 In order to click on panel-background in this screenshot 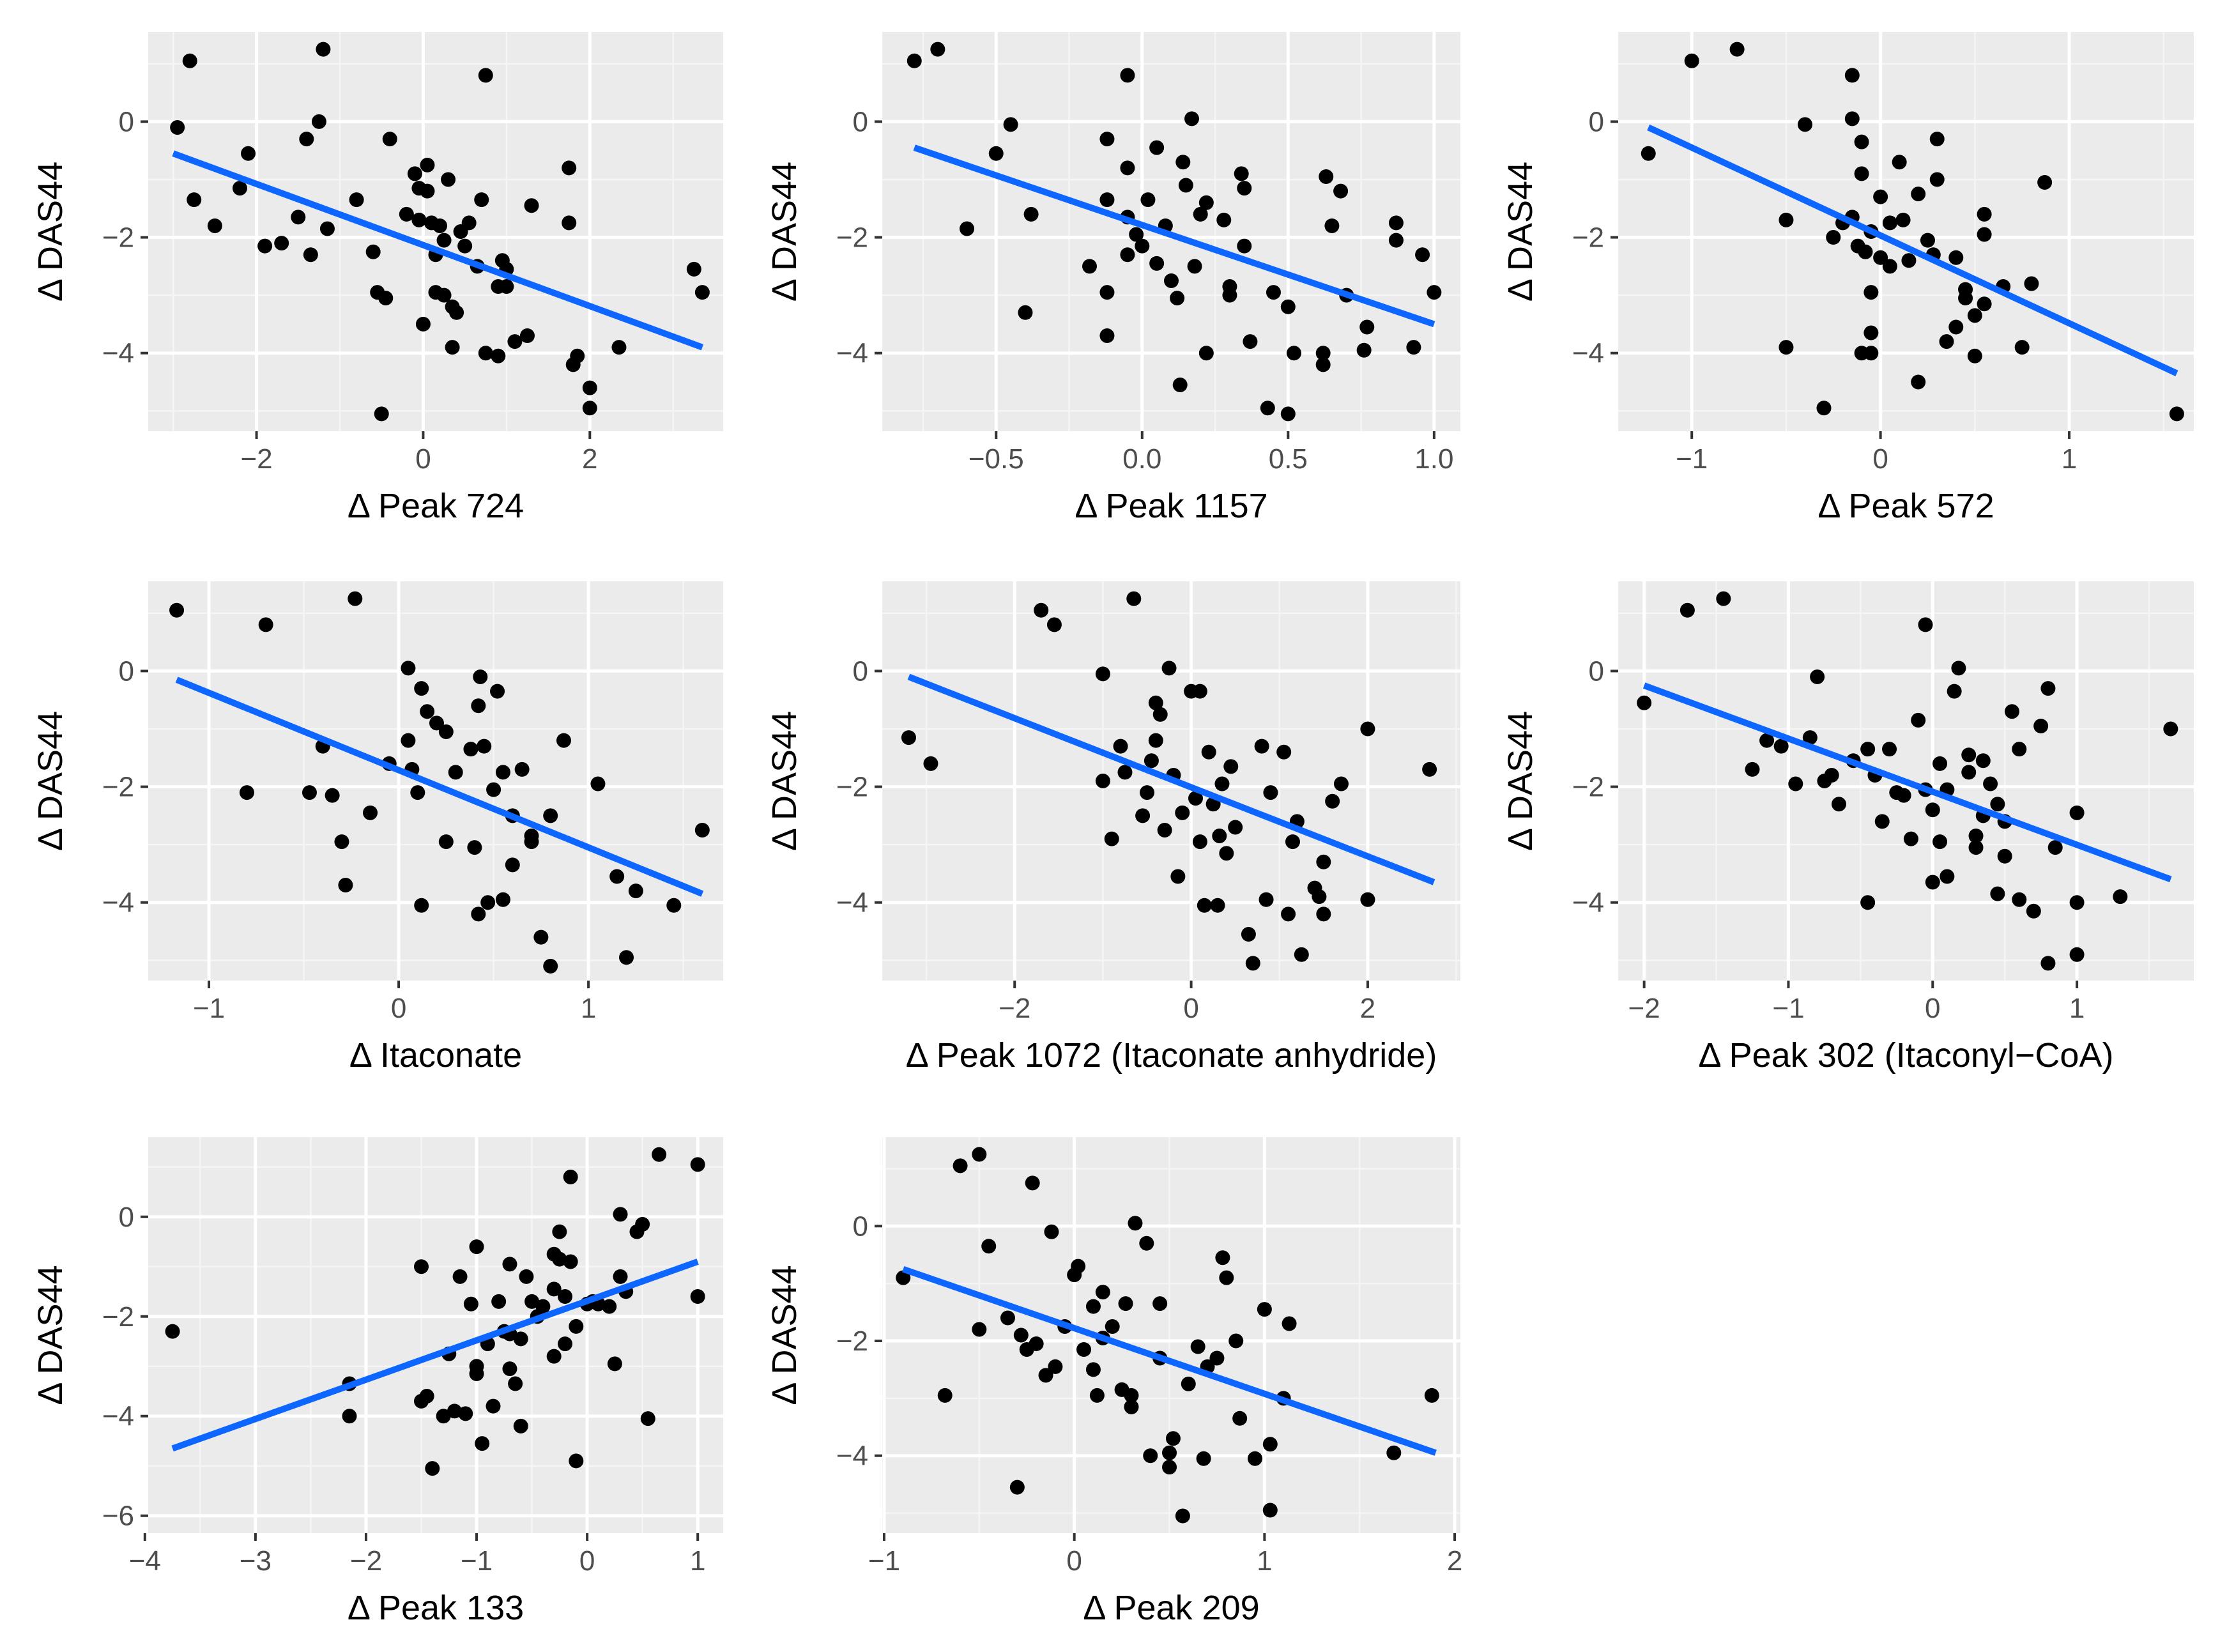, I will do `click(435, 781)`.